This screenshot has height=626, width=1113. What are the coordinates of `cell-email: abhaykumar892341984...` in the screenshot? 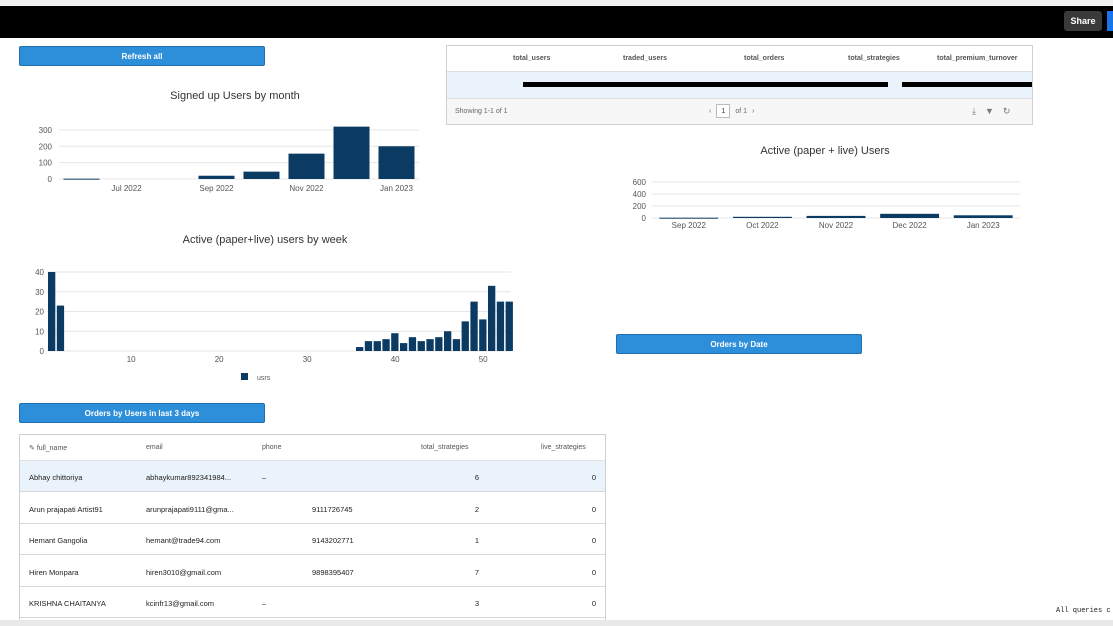 It's located at (189, 477).